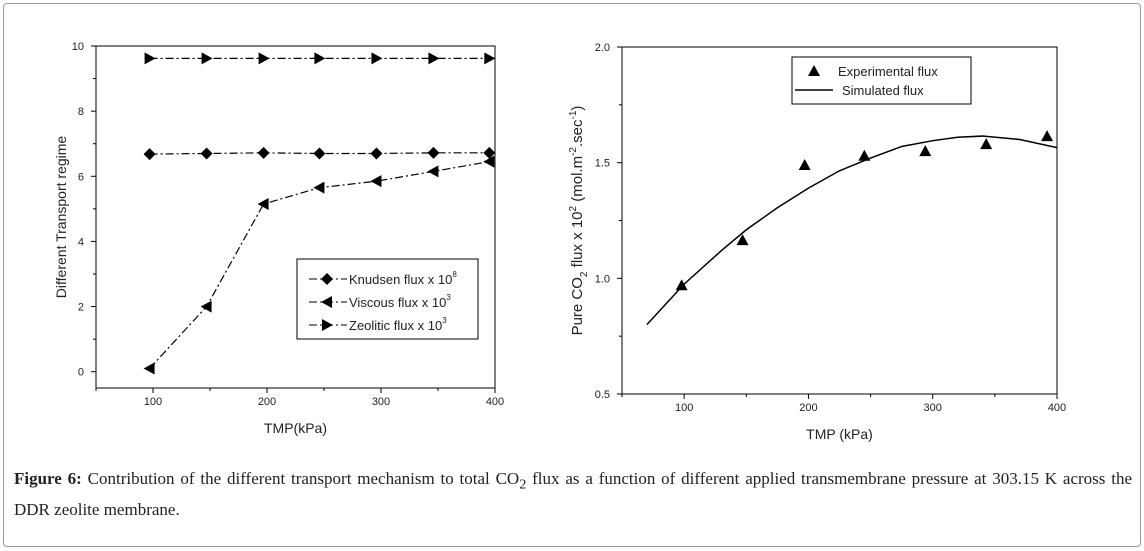 This screenshot has width=1144, height=551. I want to click on legend-label: Knudsen flux x 108, so click(403, 278).